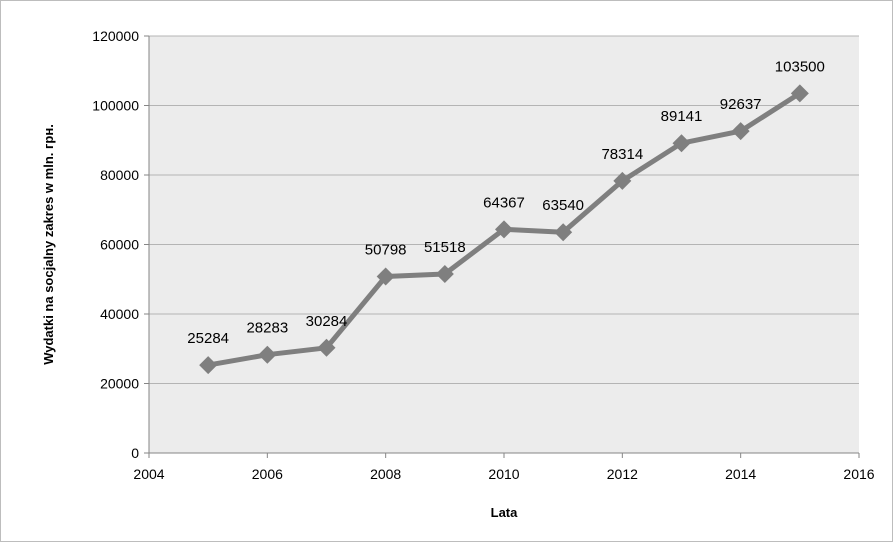 The height and width of the screenshot is (543, 893). I want to click on data-label-2010: 64367, so click(504, 202).